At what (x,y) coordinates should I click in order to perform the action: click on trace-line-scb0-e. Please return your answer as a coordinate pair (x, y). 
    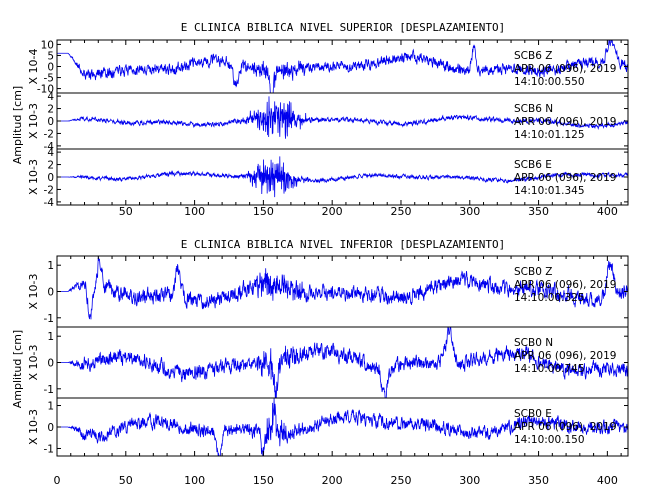
    Looking at the image, I should click on (342, 427).